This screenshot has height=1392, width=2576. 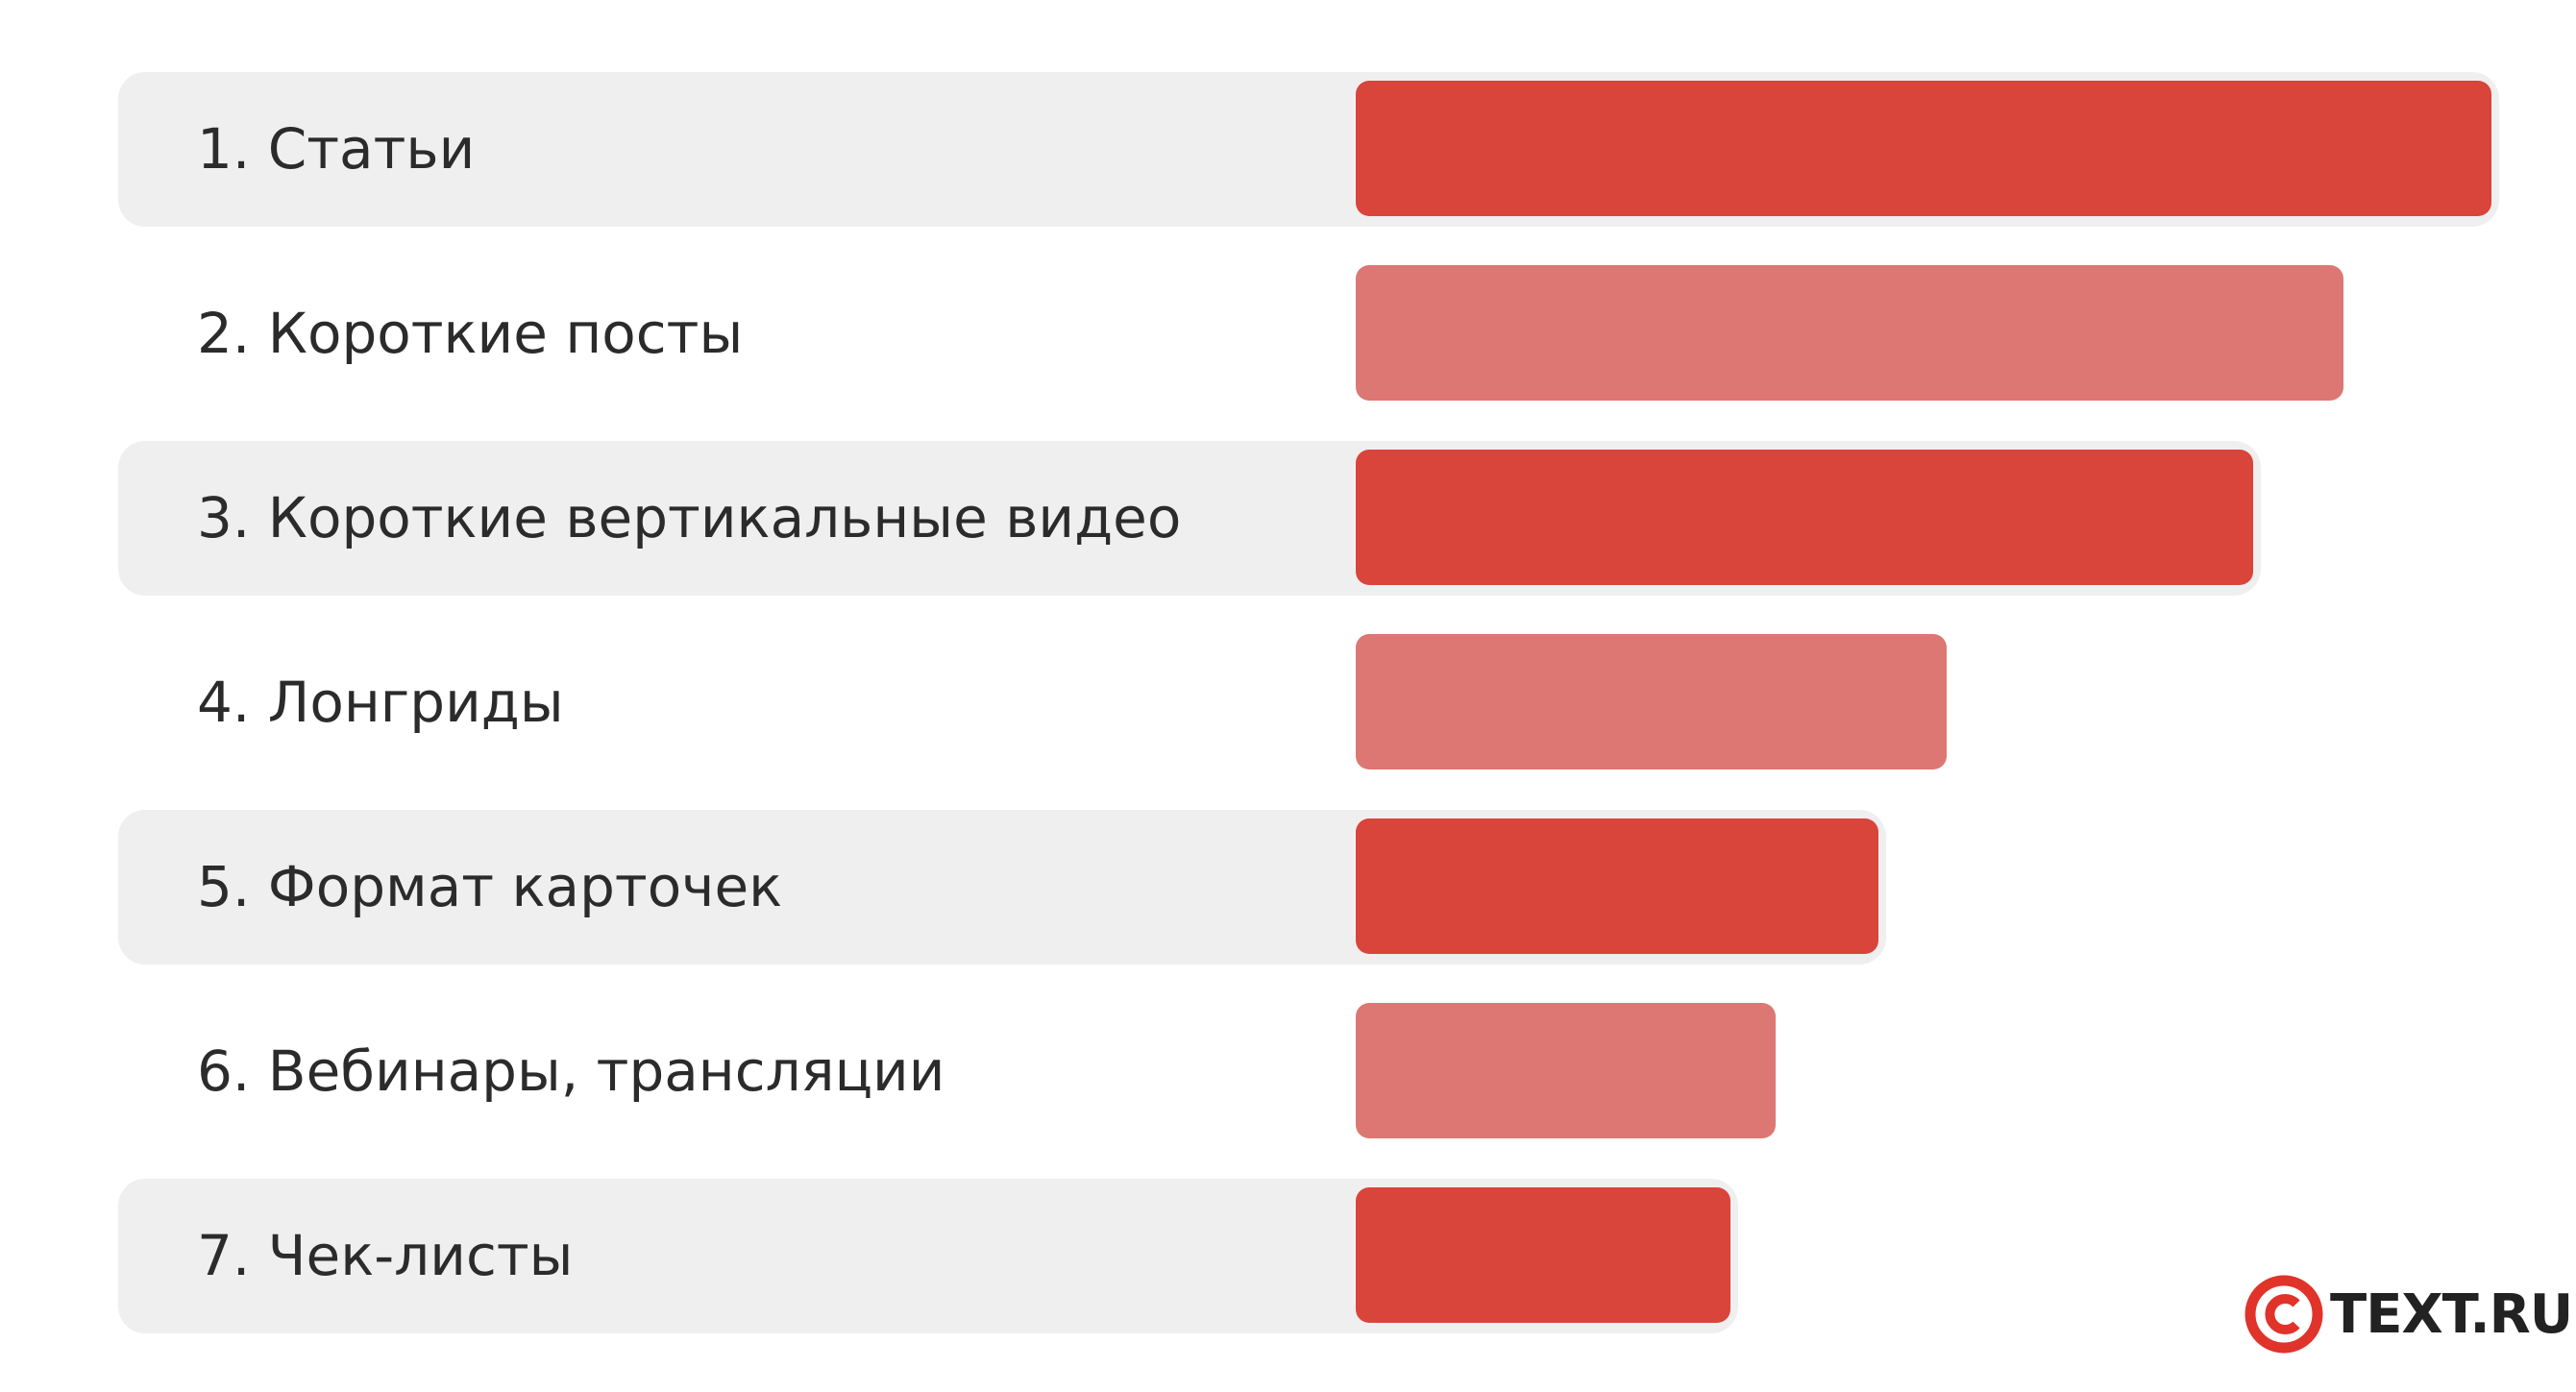 I want to click on chart-row: 5. Формат карточек, so click(x=1002, y=887).